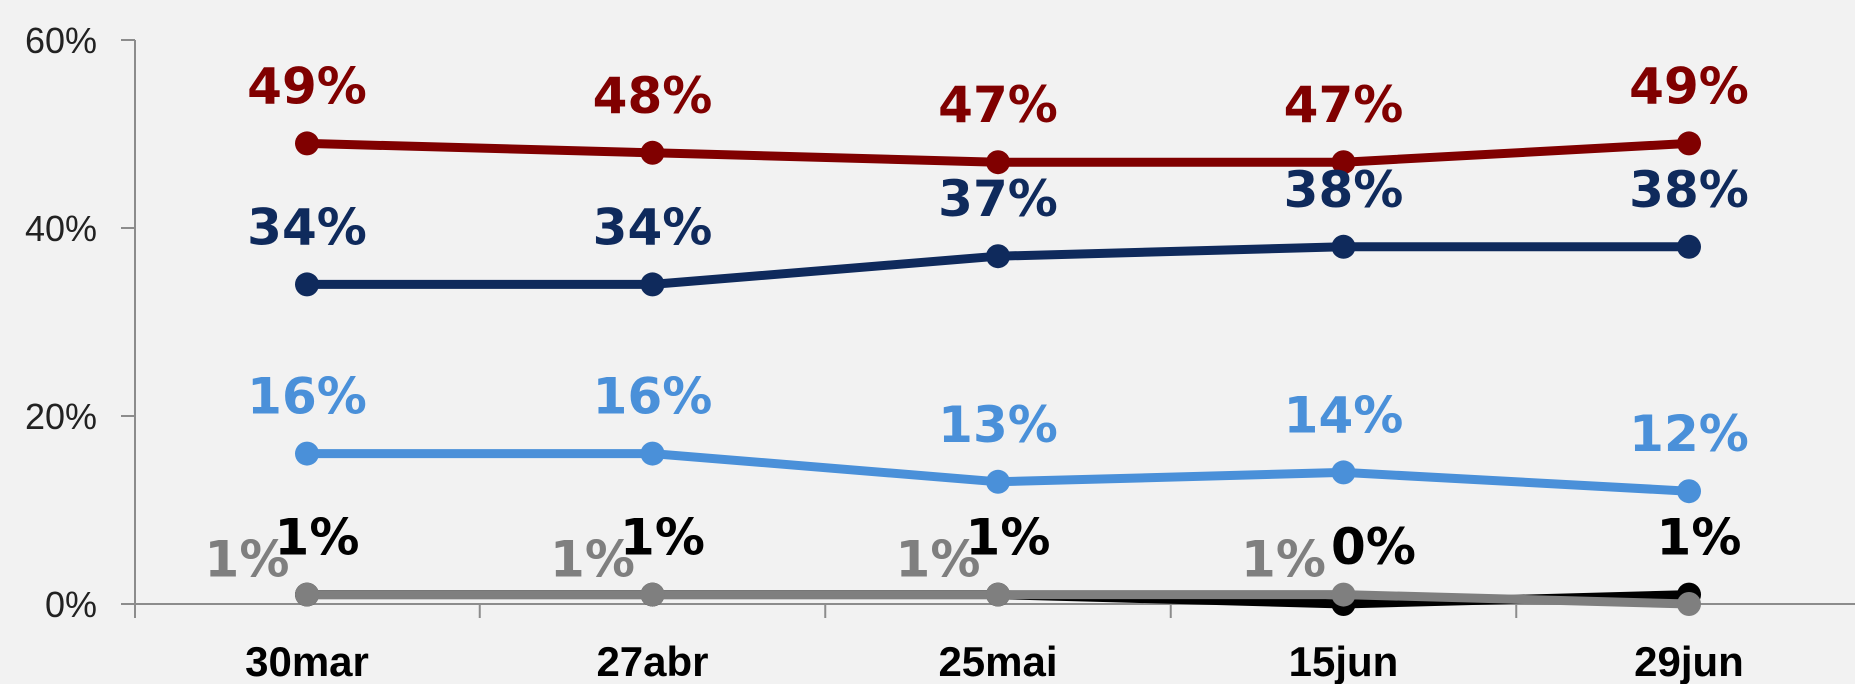 This screenshot has width=1855, height=684. Describe the element at coordinates (1344, 661) in the screenshot. I see `x-category-label: 15jun` at that location.